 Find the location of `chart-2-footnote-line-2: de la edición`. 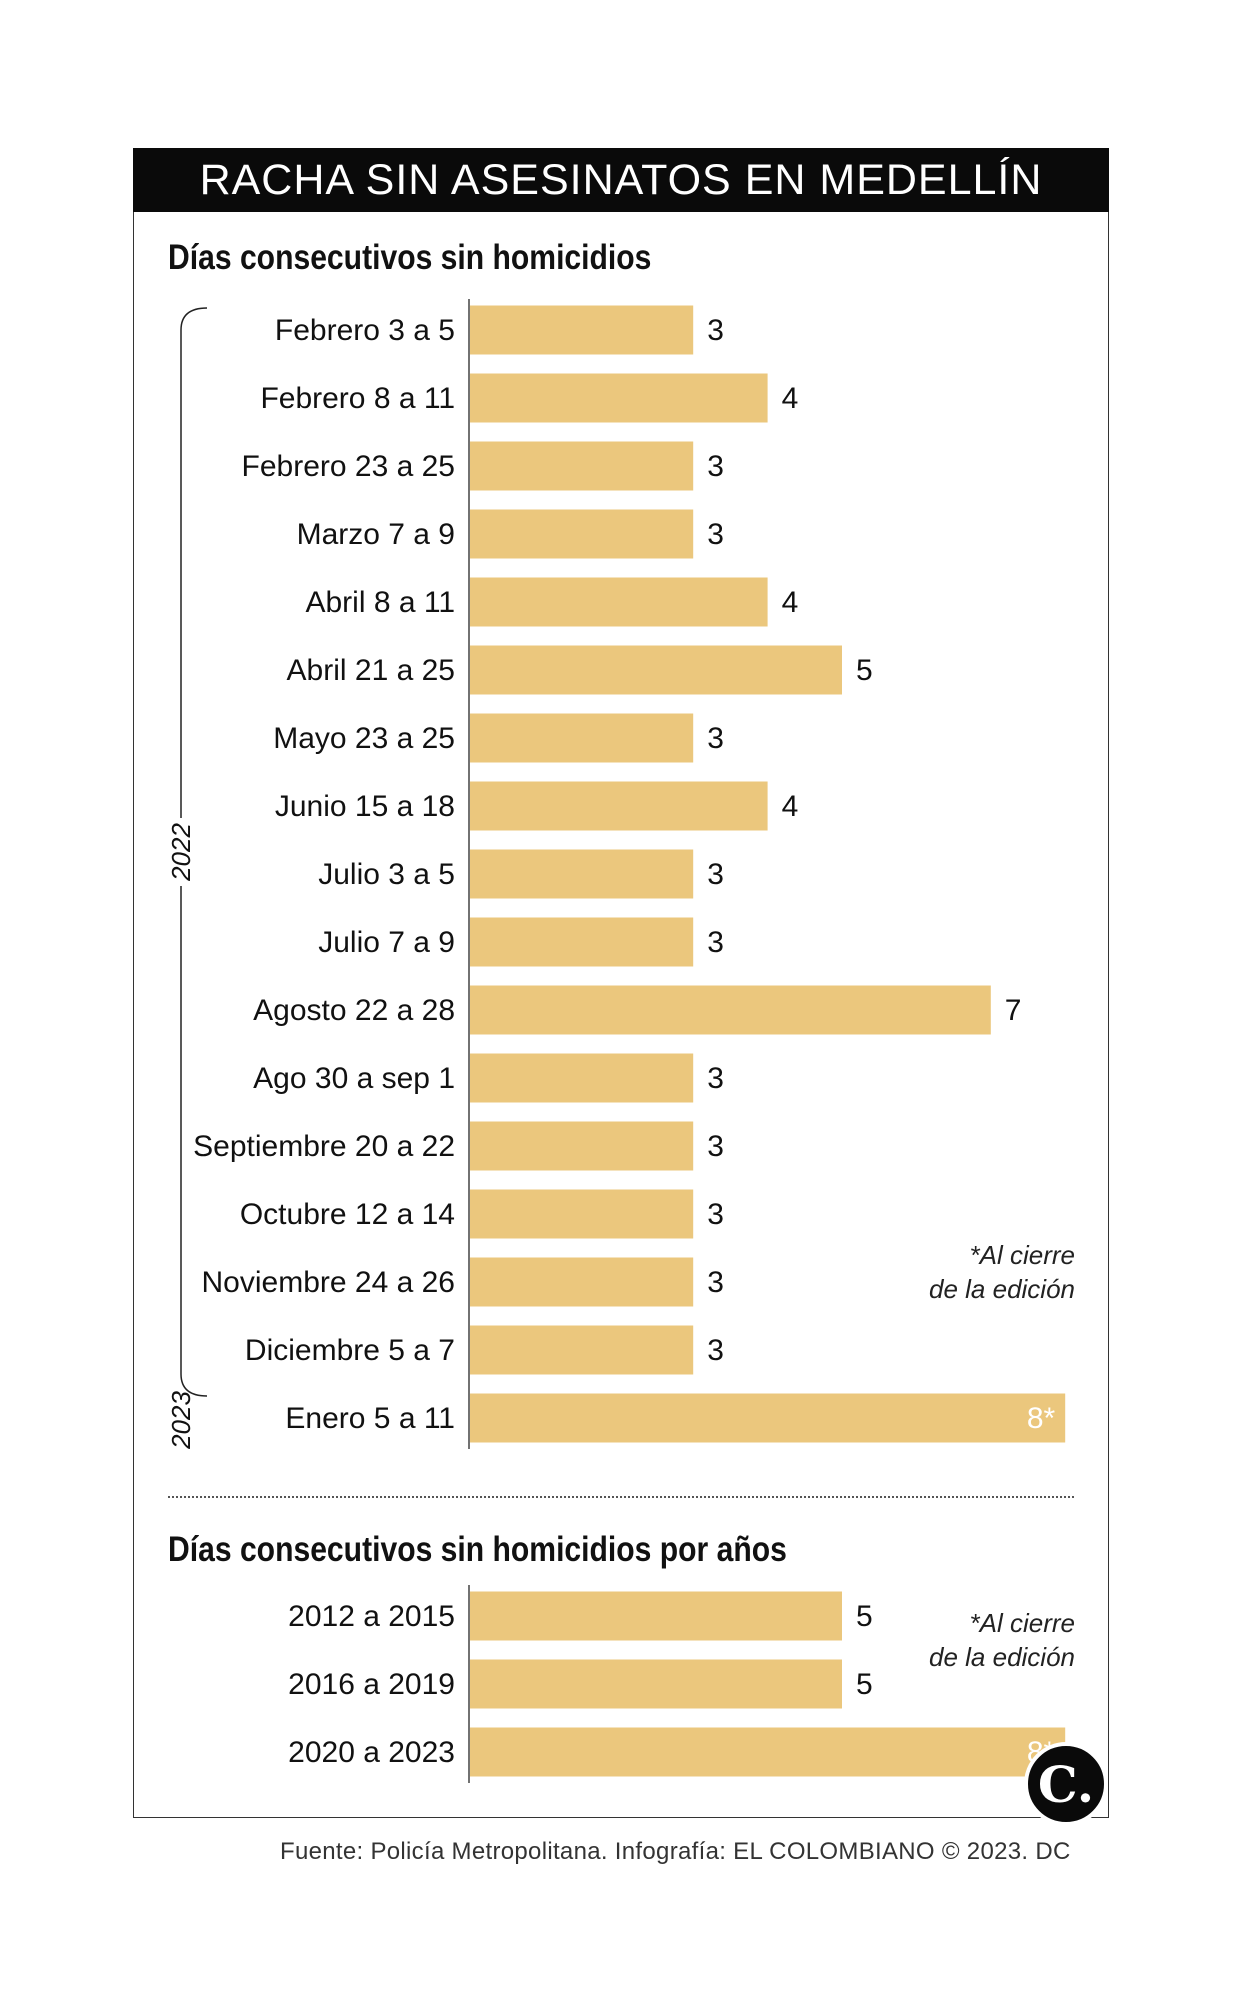

chart-2-footnote-line-2: de la edición is located at coordinates (1002, 1657).